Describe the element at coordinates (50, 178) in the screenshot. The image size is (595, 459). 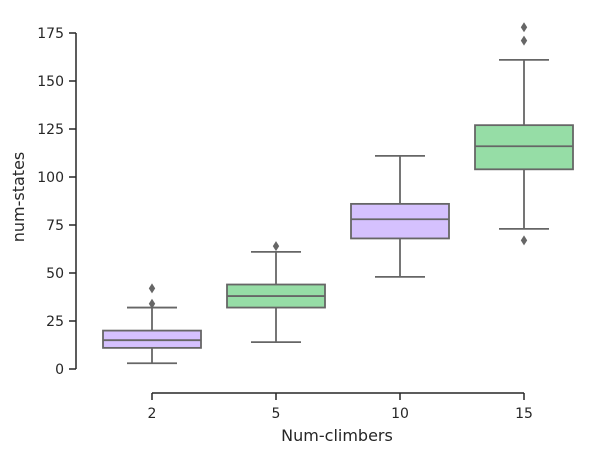
I see `y-tick-label: 100` at that location.